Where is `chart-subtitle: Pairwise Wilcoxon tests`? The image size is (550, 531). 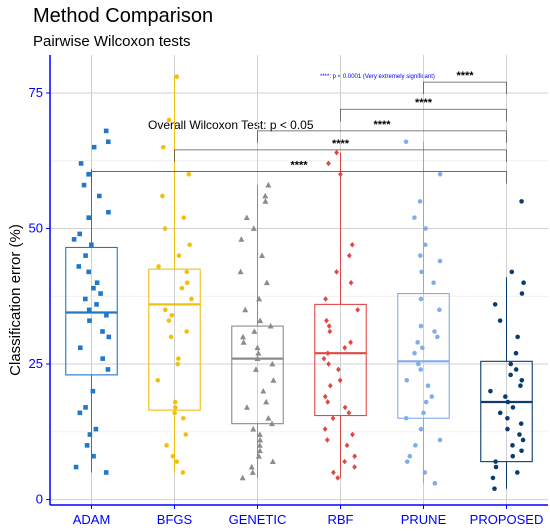
chart-subtitle: Pairwise Wilcoxon tests is located at coordinates (112, 41).